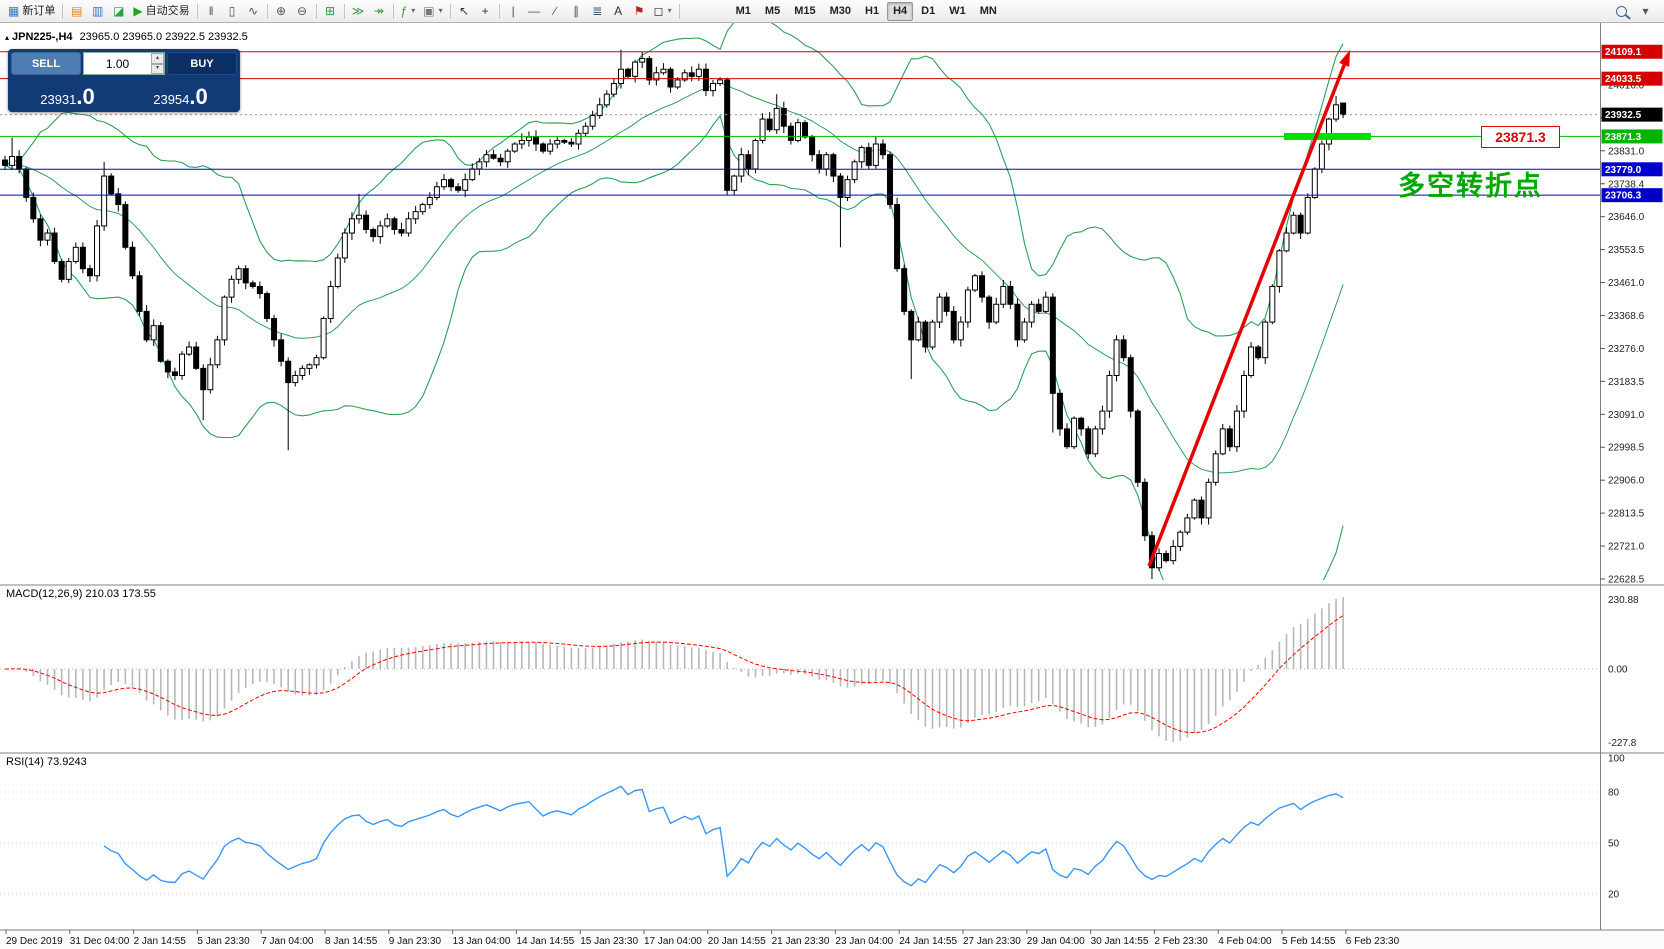  Describe the element at coordinates (138, 11) in the screenshot. I see `autotrading-icon: ▶` at that location.